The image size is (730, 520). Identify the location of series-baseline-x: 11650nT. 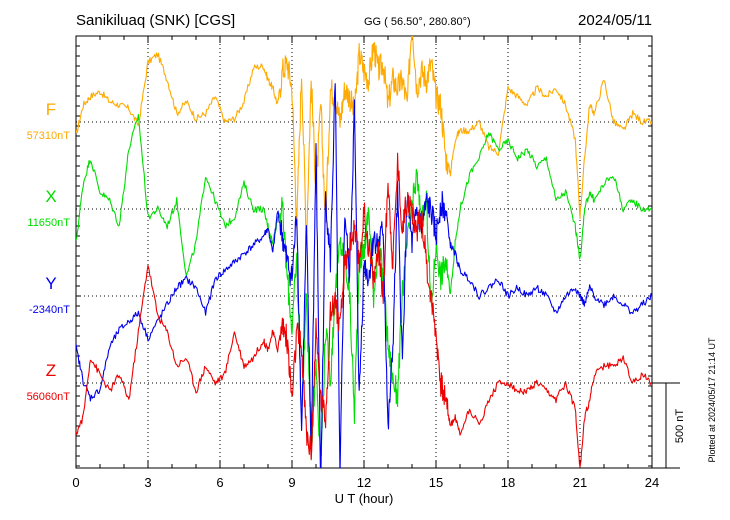
(48, 223).